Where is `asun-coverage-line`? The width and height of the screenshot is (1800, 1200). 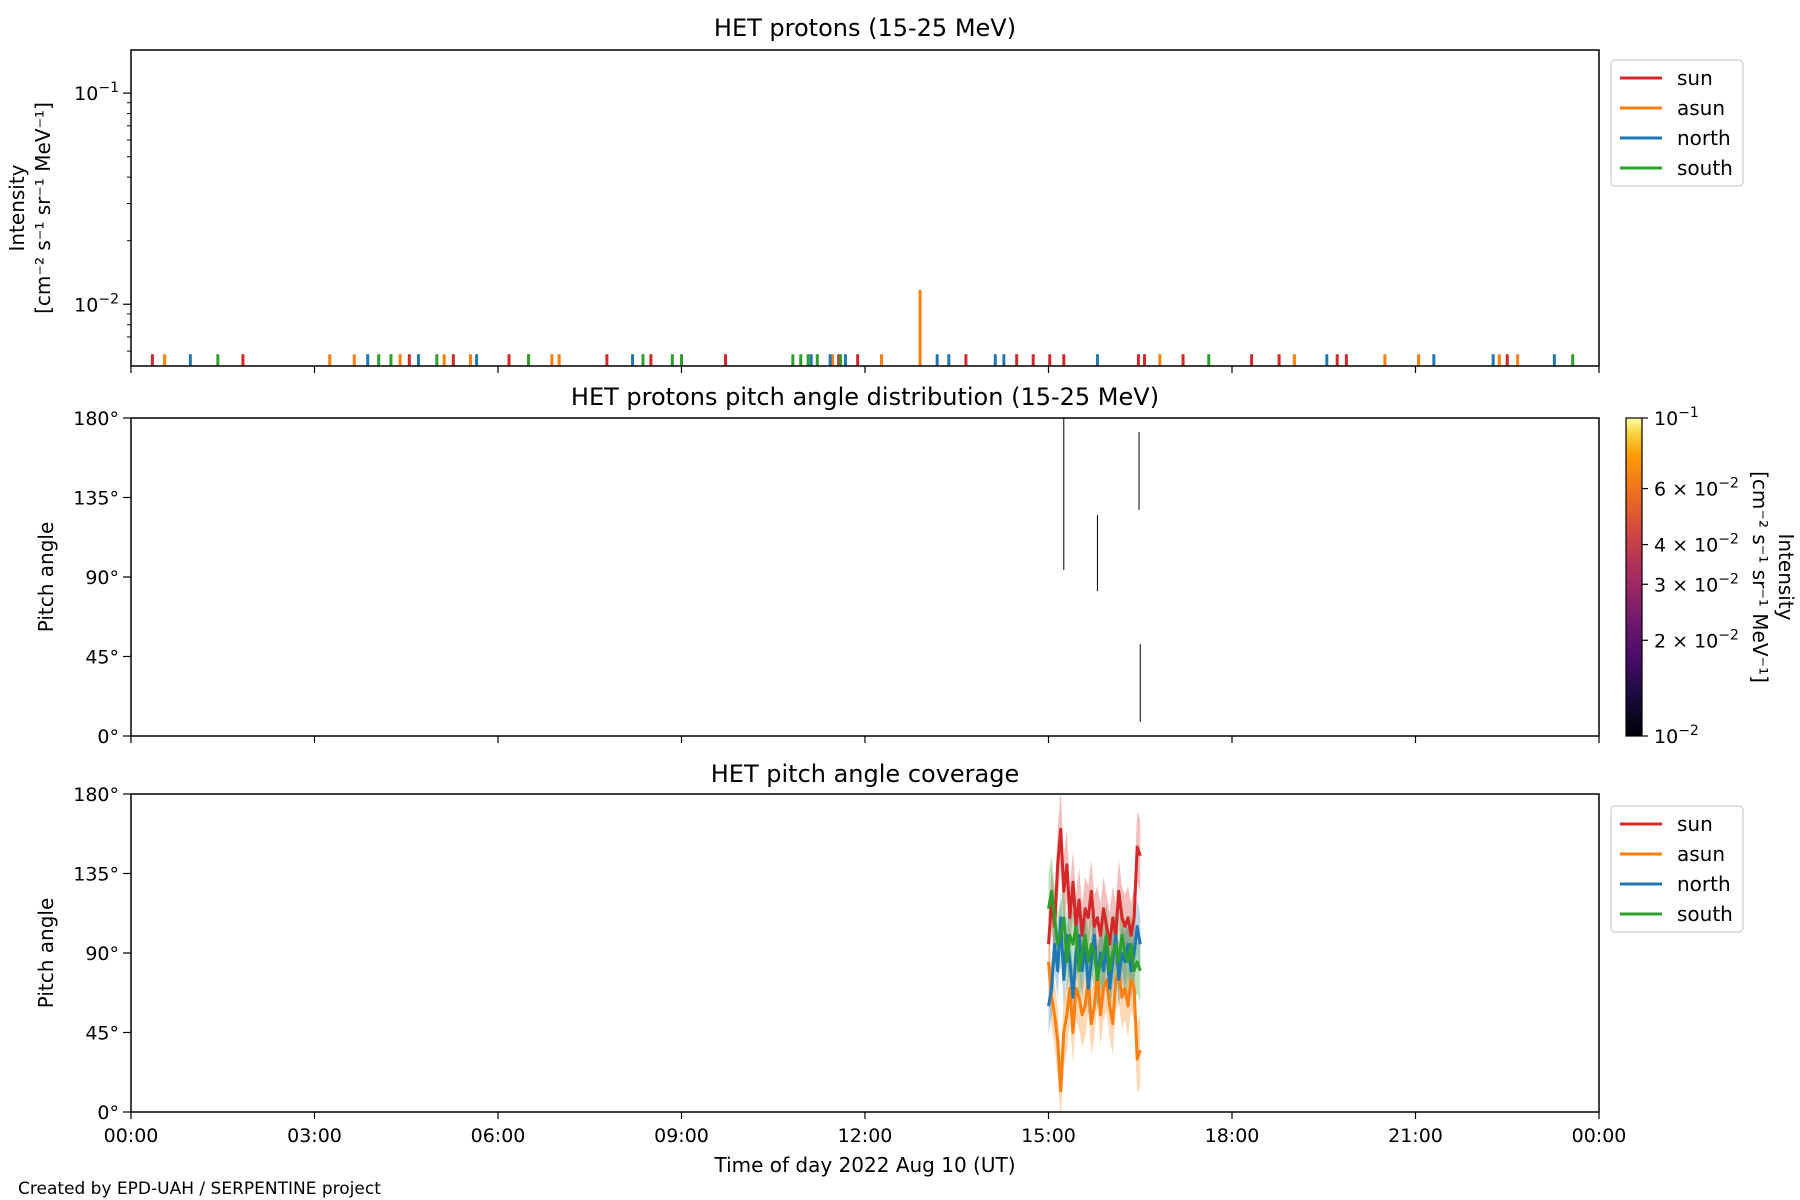
asun-coverage-line is located at coordinates (1094, 1027).